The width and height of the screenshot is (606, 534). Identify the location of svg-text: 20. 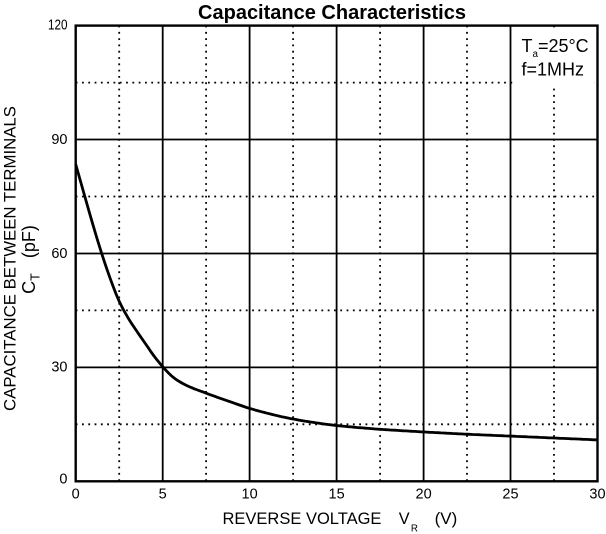
(424, 495).